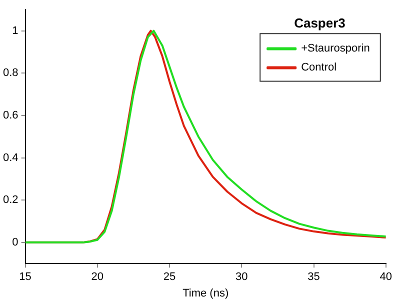 This screenshot has height=300, width=395. Describe the element at coordinates (25, 277) in the screenshot. I see `x-tick-label: 15` at that location.